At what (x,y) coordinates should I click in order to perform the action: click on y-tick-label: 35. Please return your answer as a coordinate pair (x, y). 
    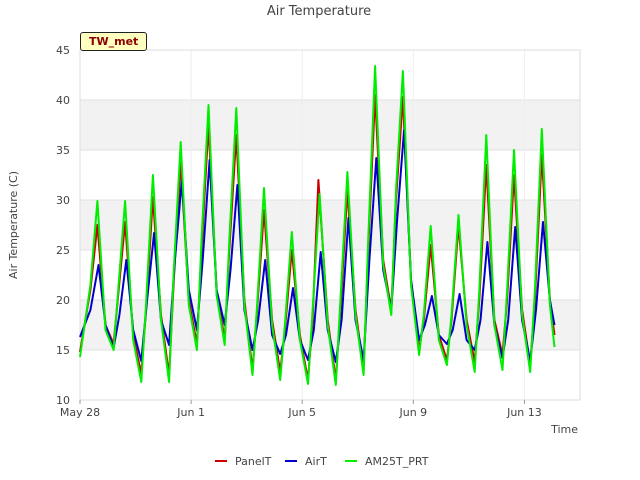
    Looking at the image, I should click on (63, 150).